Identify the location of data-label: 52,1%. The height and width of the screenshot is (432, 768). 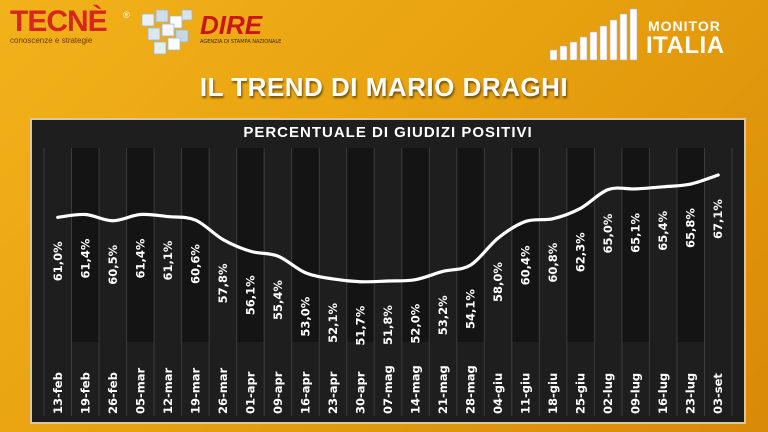
(333, 323).